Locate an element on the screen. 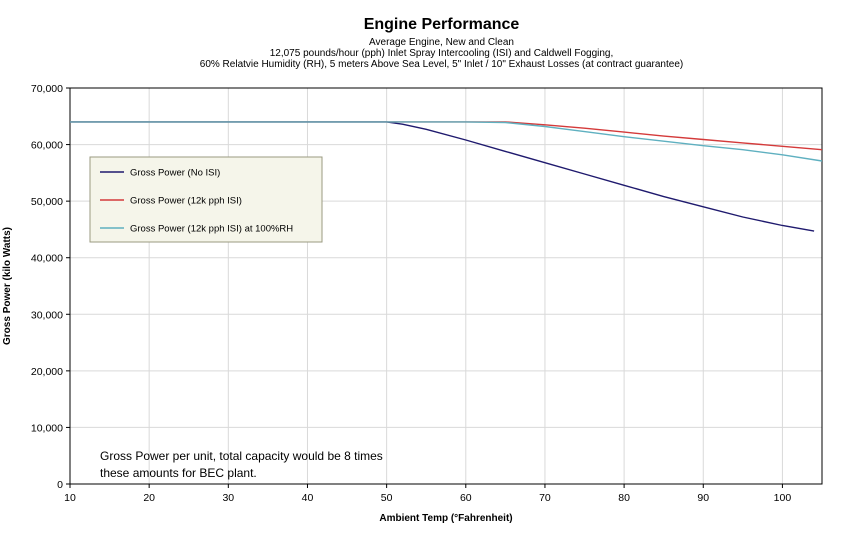  y-tick-label: 50,000 is located at coordinates (47, 202).